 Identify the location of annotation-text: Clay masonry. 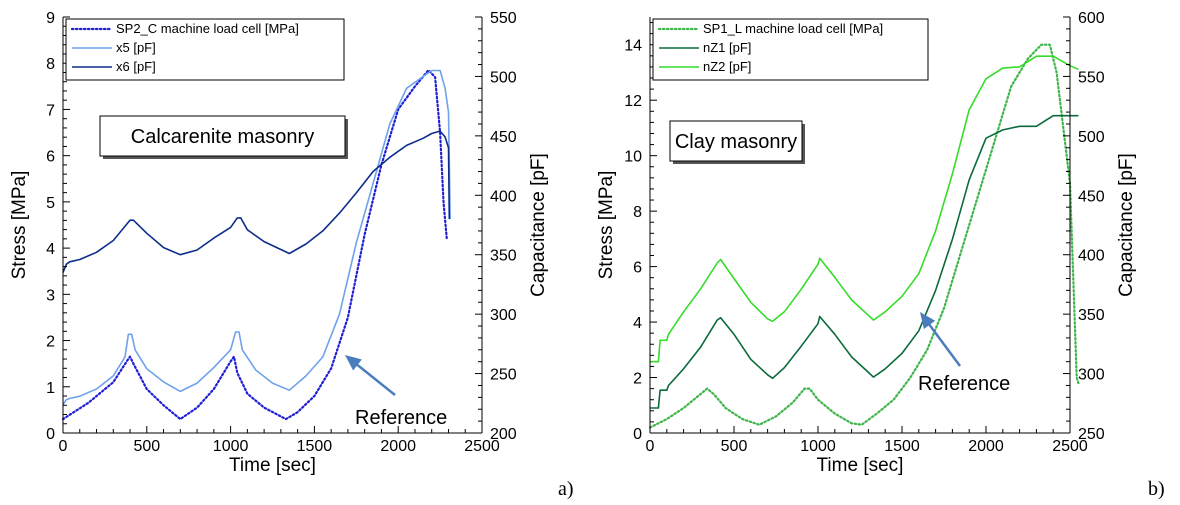
(736, 142).